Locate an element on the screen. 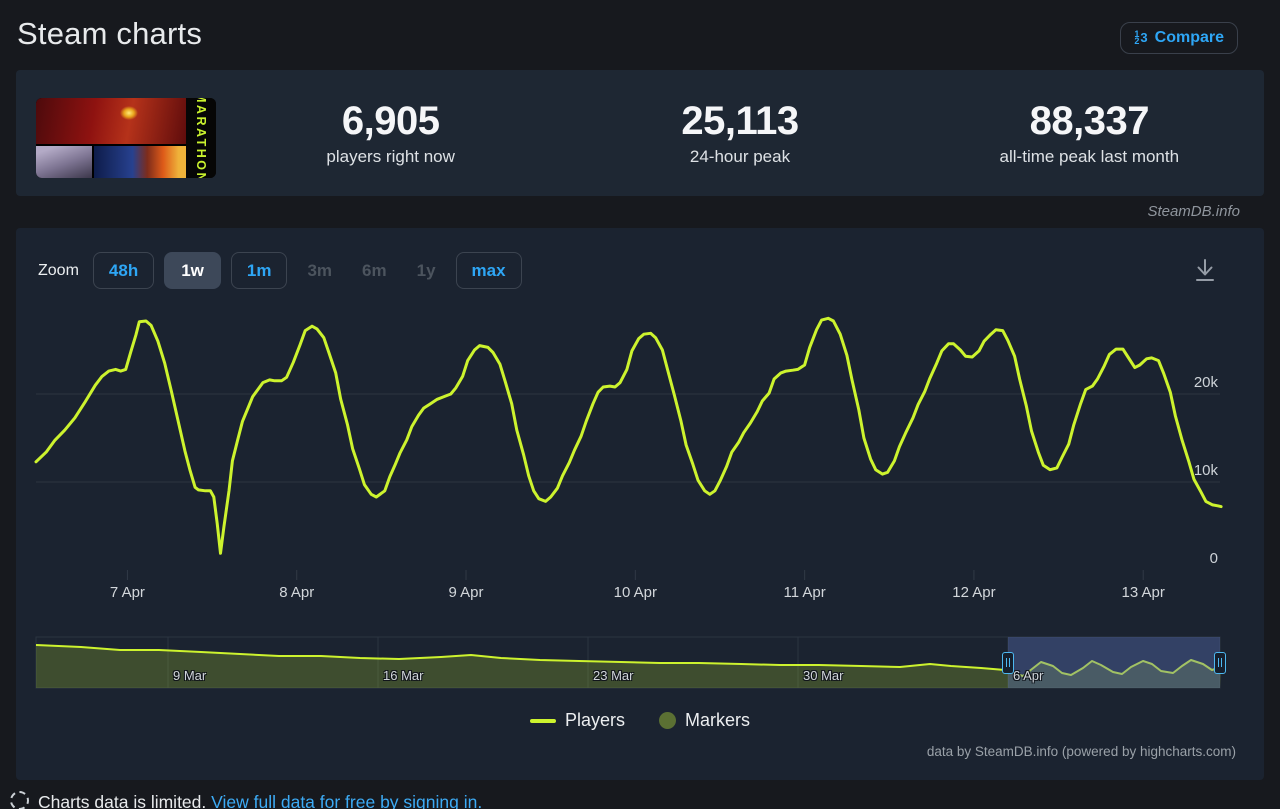 The width and height of the screenshot is (1280, 809). x-axis-label: 13 Apr is located at coordinates (1143, 592).